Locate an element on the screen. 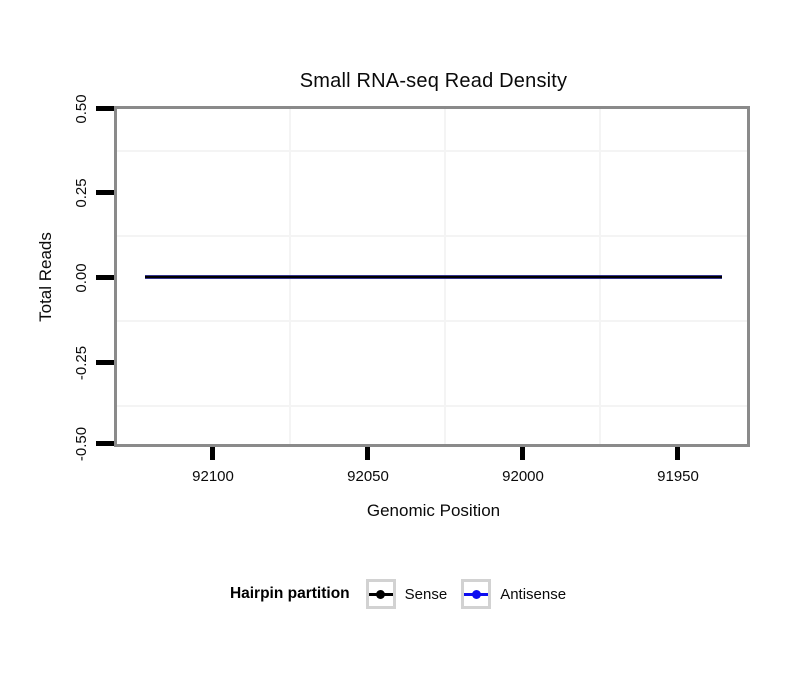 This screenshot has height=690, width=810. legend: Hairpin partition Sense Antisense is located at coordinates (405, 594).